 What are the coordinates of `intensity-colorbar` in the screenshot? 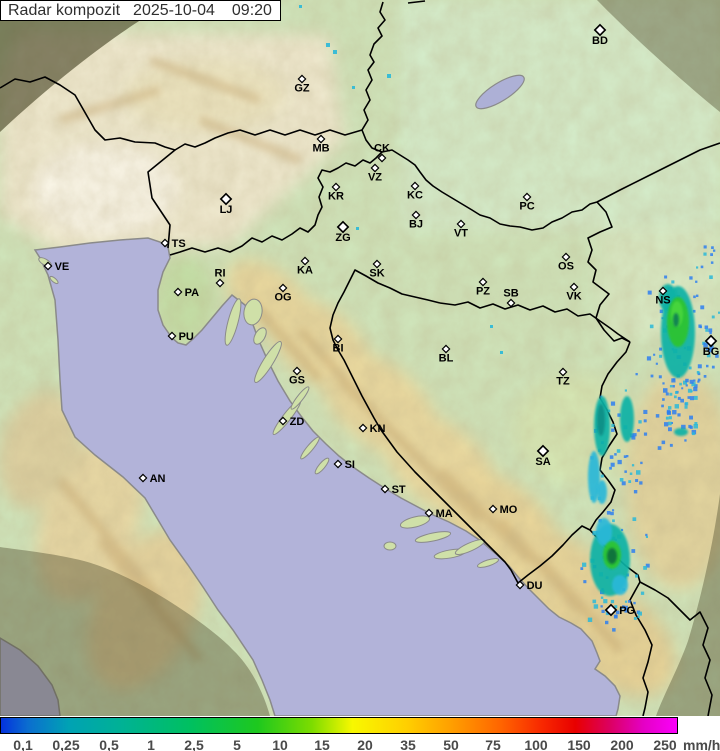 It's located at (339, 725).